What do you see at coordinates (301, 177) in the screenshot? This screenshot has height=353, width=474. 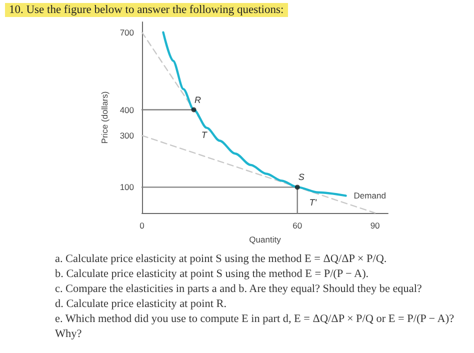 I see `annotation: S` at bounding box center [301, 177].